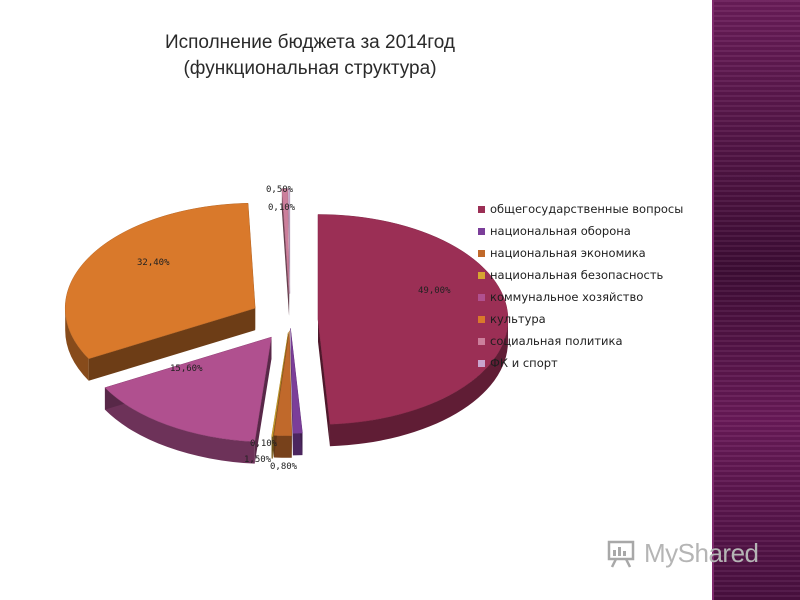  I want to click on legend-label: национальная оборона, so click(560, 231).